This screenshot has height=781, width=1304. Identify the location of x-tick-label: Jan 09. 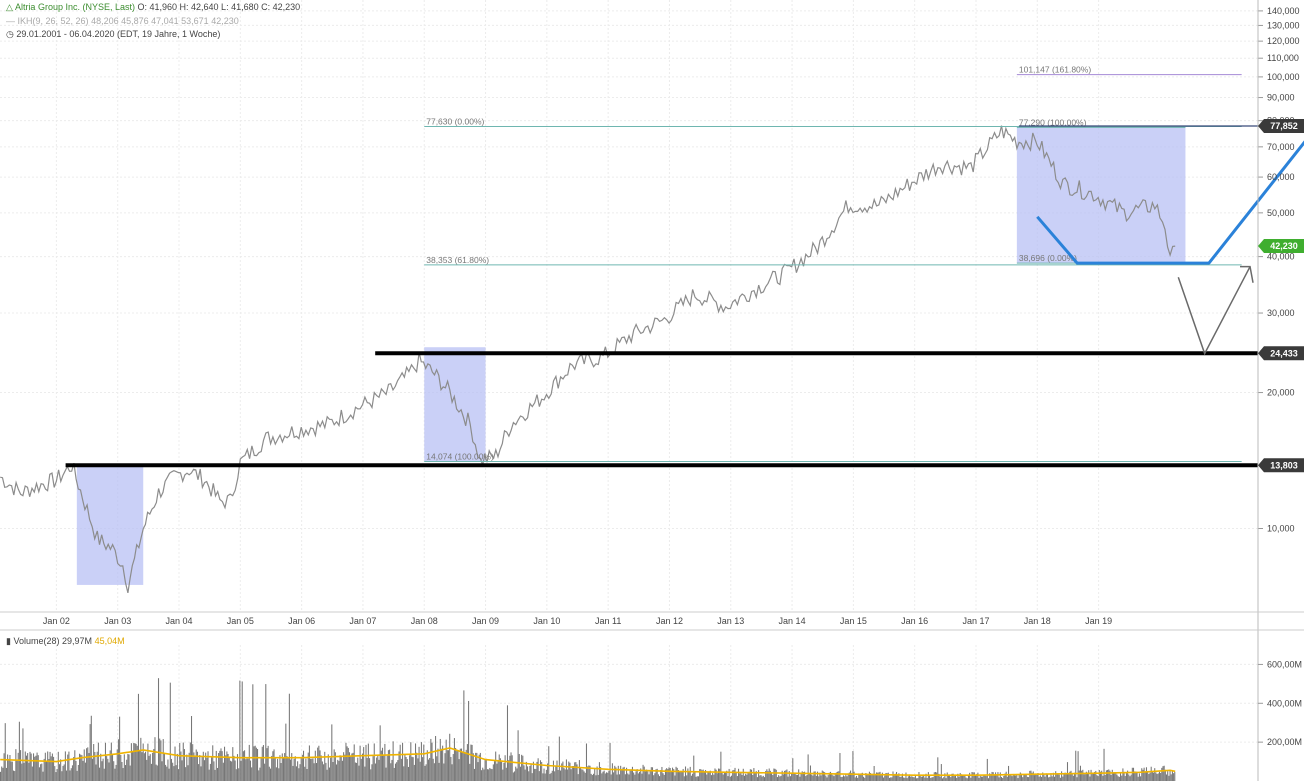
(485, 621).